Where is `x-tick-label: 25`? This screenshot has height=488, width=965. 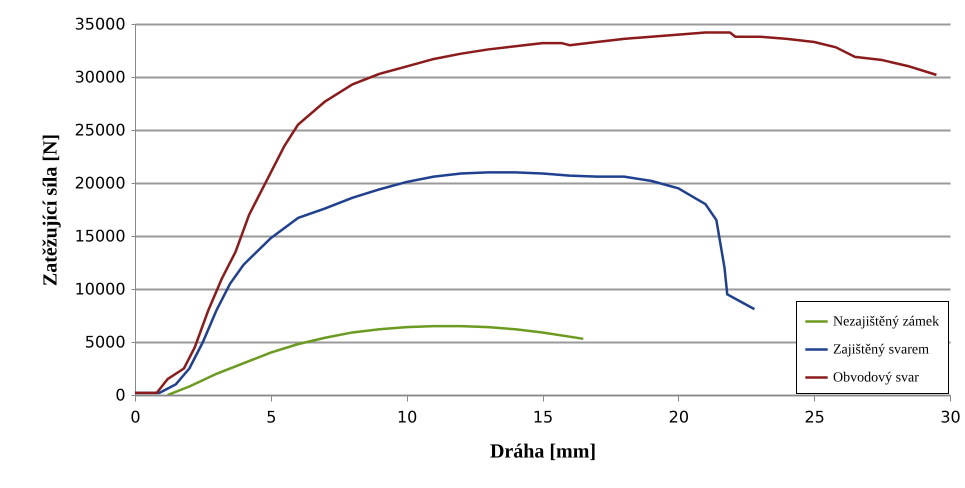 x-tick-label: 25 is located at coordinates (814, 417).